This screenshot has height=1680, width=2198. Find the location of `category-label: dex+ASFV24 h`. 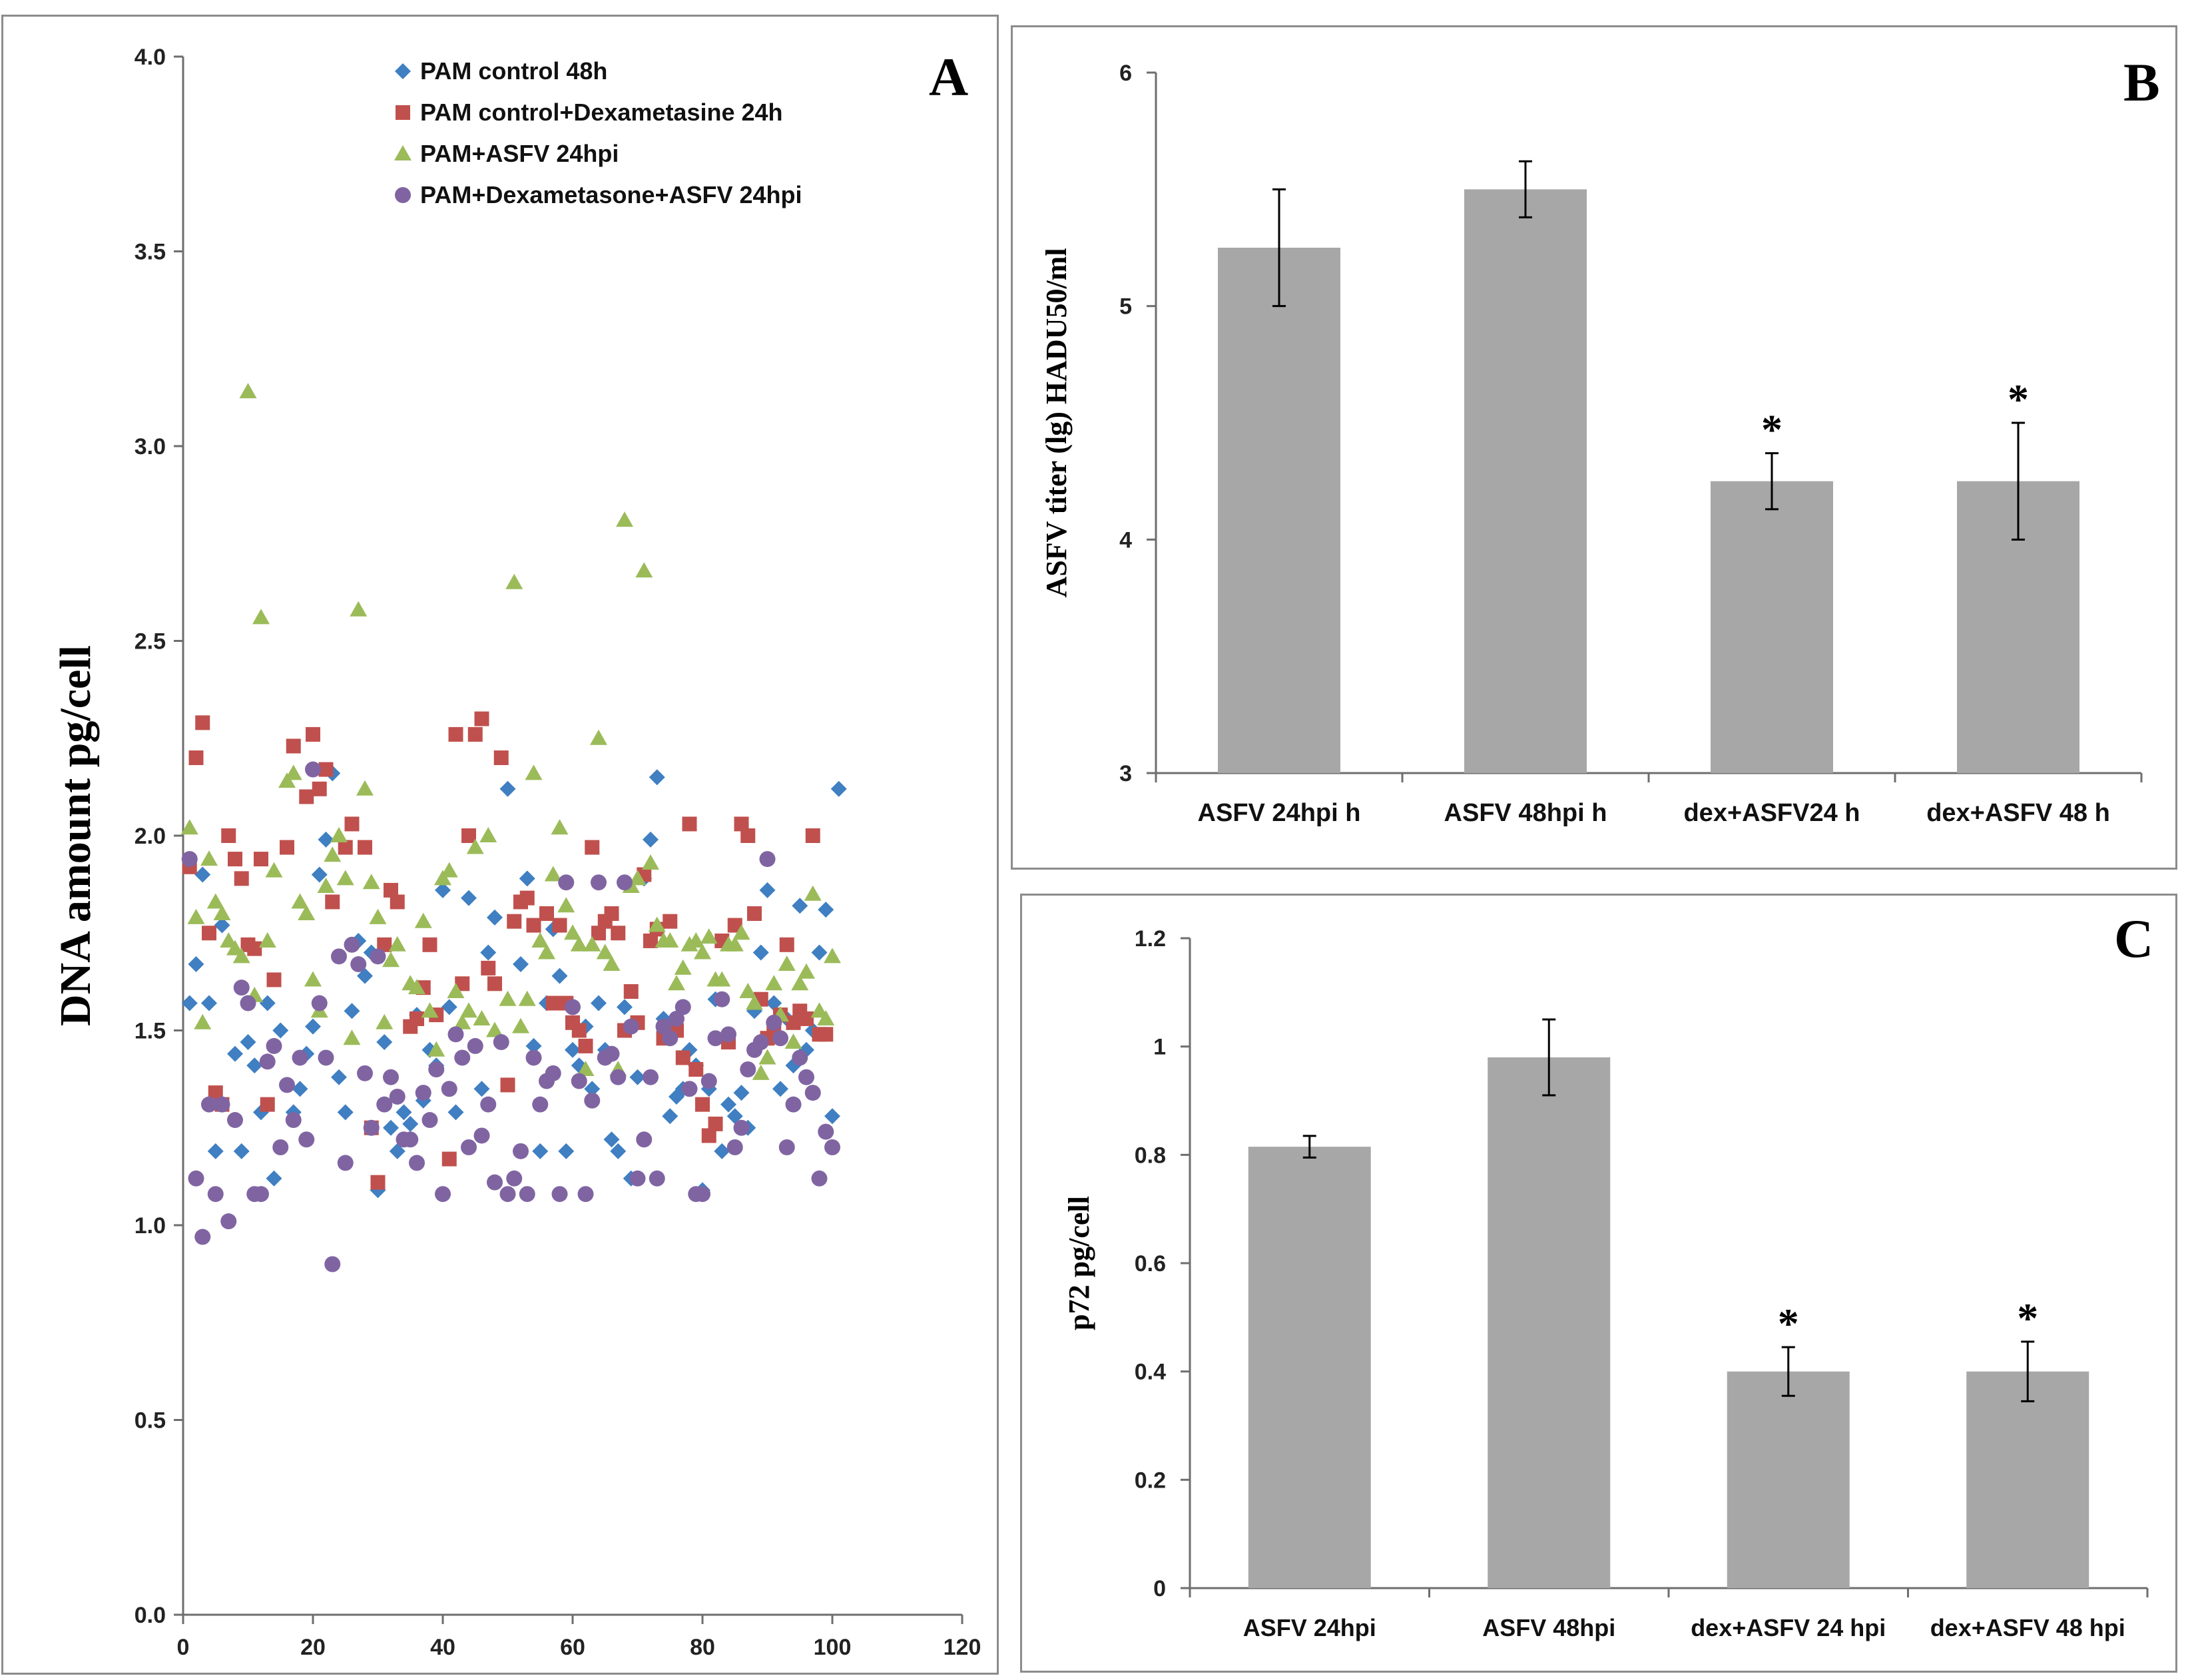

category-label: dex+ASFV24 h is located at coordinates (1771, 813).